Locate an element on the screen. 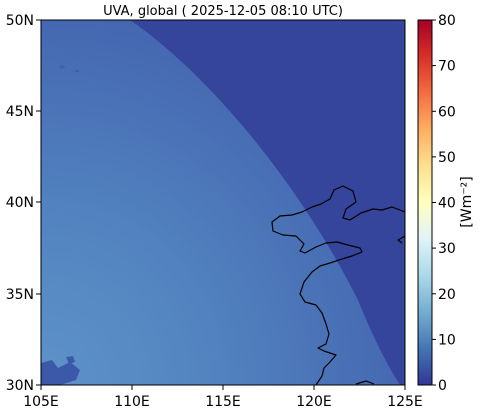 Image resolution: width=480 pixels, height=412 pixels. colorbar-tick-label: 30 is located at coordinates (447, 249).